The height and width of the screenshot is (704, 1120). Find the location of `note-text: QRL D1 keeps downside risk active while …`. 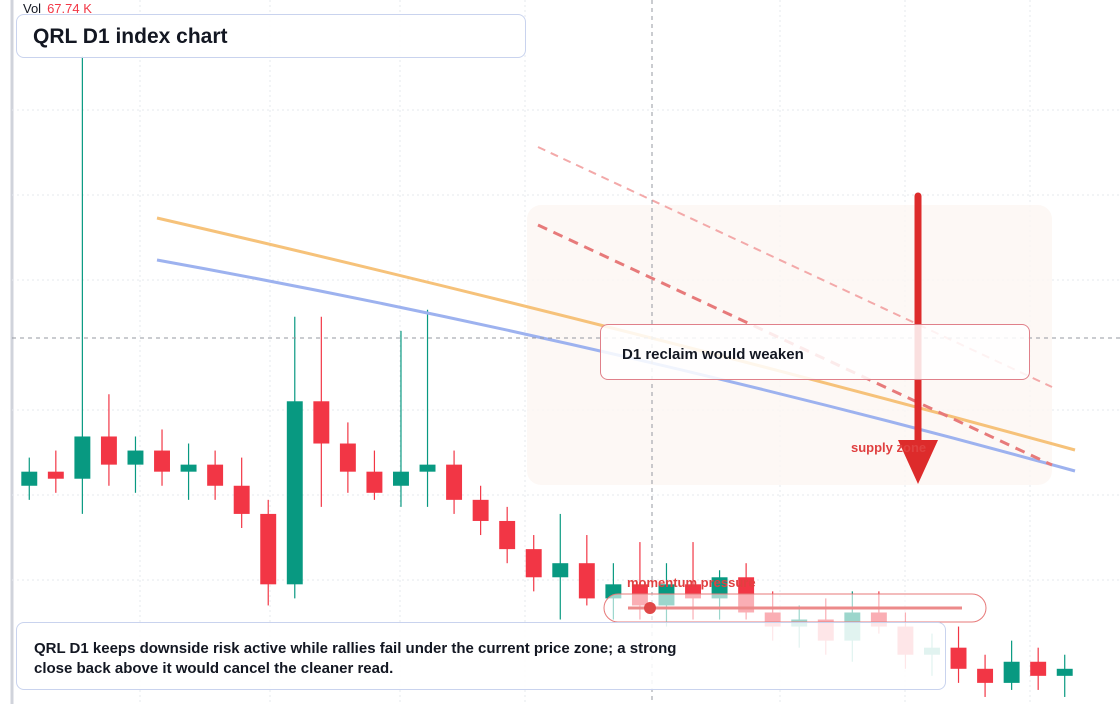

note-text: QRL D1 keeps downside risk active while … is located at coordinates (355, 658).